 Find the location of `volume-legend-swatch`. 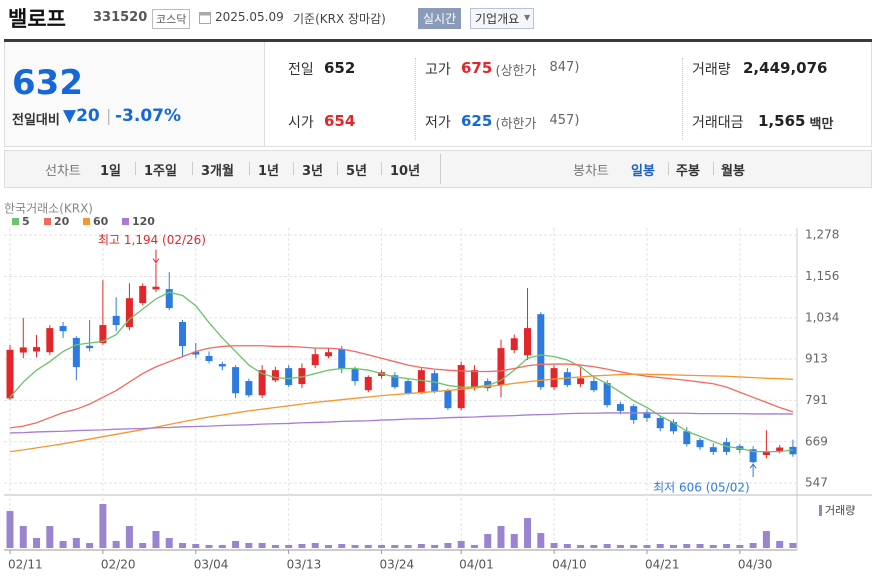

volume-legend-swatch is located at coordinates (820, 510).